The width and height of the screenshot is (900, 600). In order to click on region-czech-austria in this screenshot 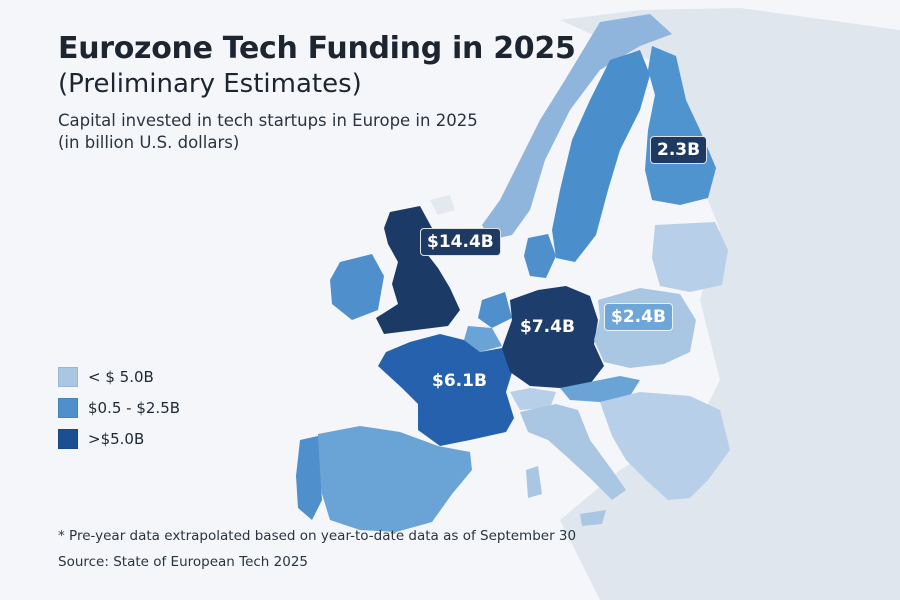, I will do `click(600, 389)`.